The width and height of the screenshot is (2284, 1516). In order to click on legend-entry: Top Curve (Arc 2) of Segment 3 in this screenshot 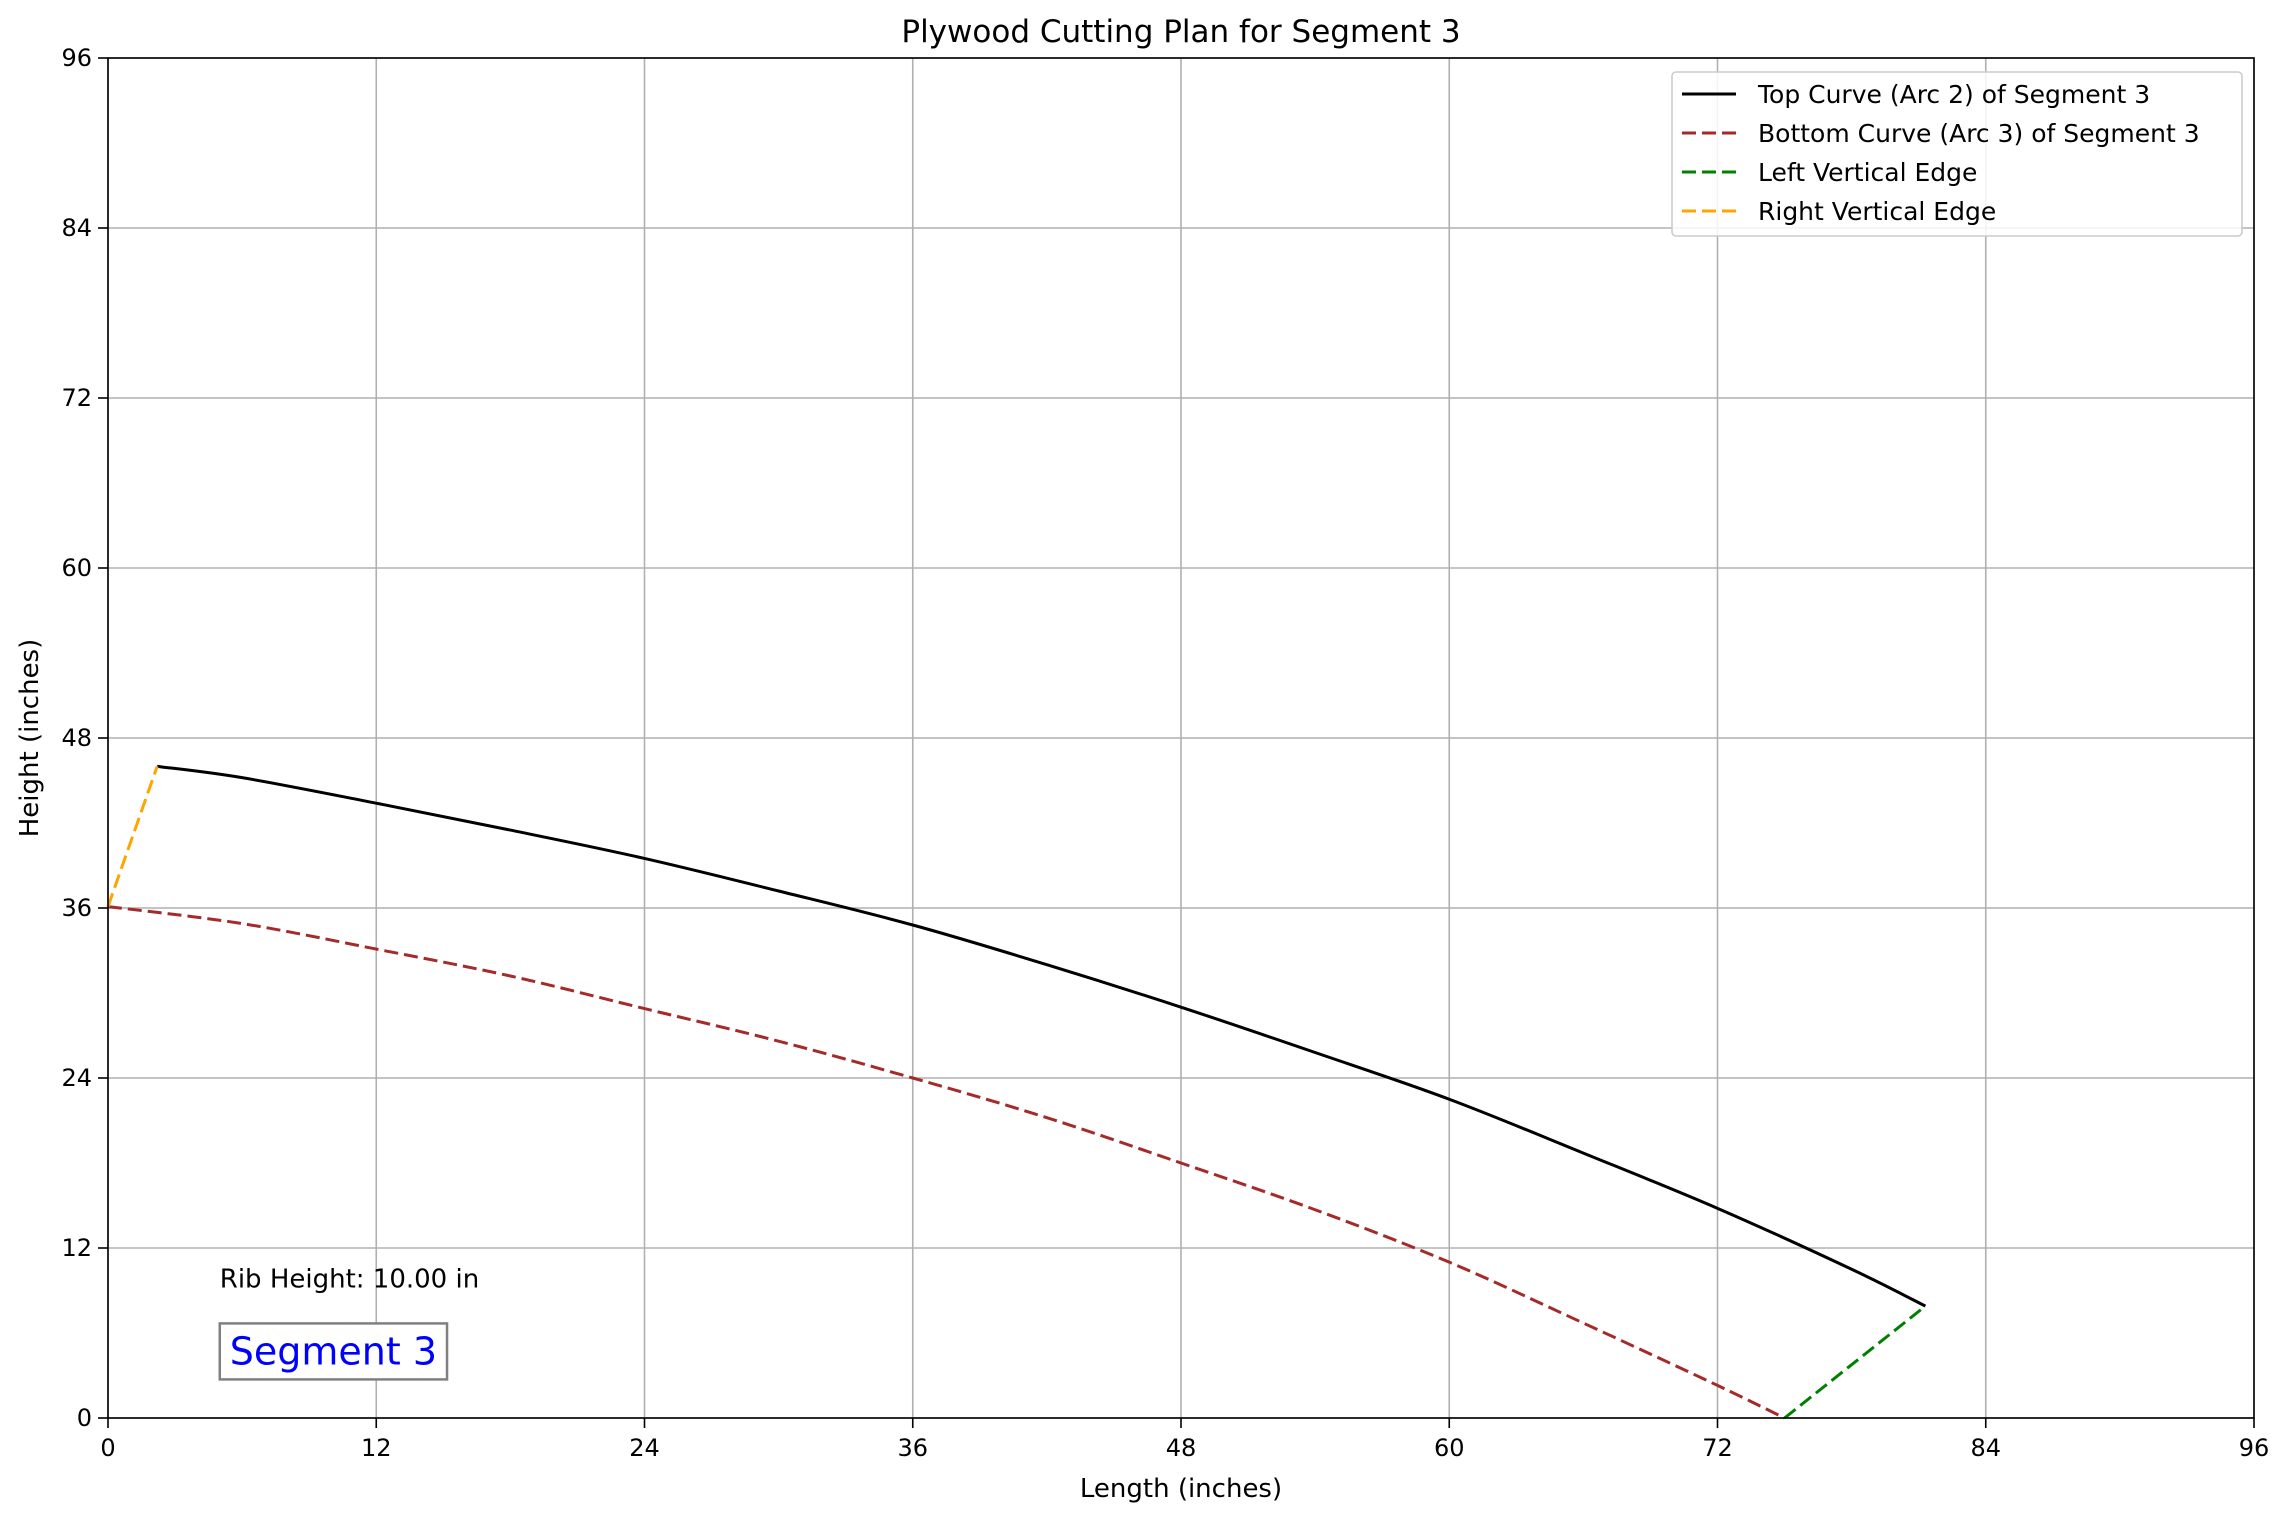, I will do `click(1953, 94)`.